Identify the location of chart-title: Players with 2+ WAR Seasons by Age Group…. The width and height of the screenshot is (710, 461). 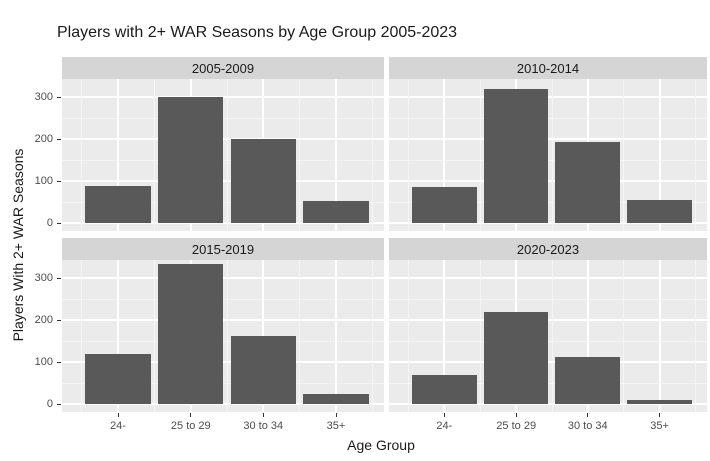
(257, 32).